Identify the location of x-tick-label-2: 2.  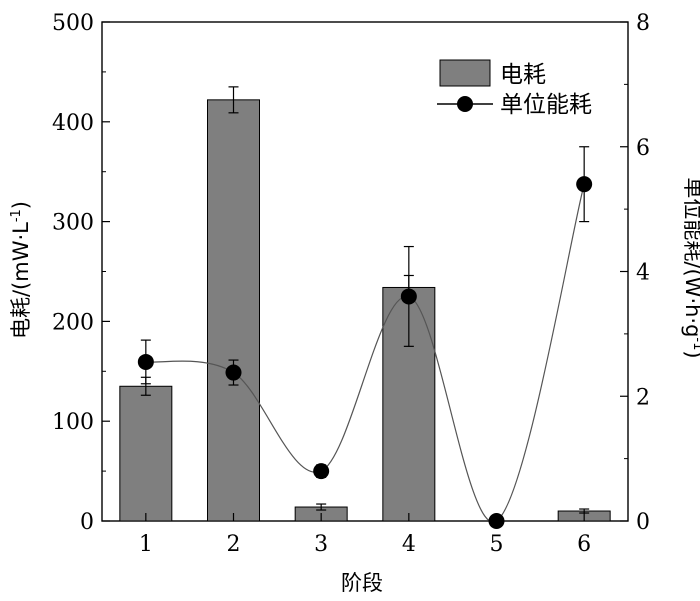
(234, 544).